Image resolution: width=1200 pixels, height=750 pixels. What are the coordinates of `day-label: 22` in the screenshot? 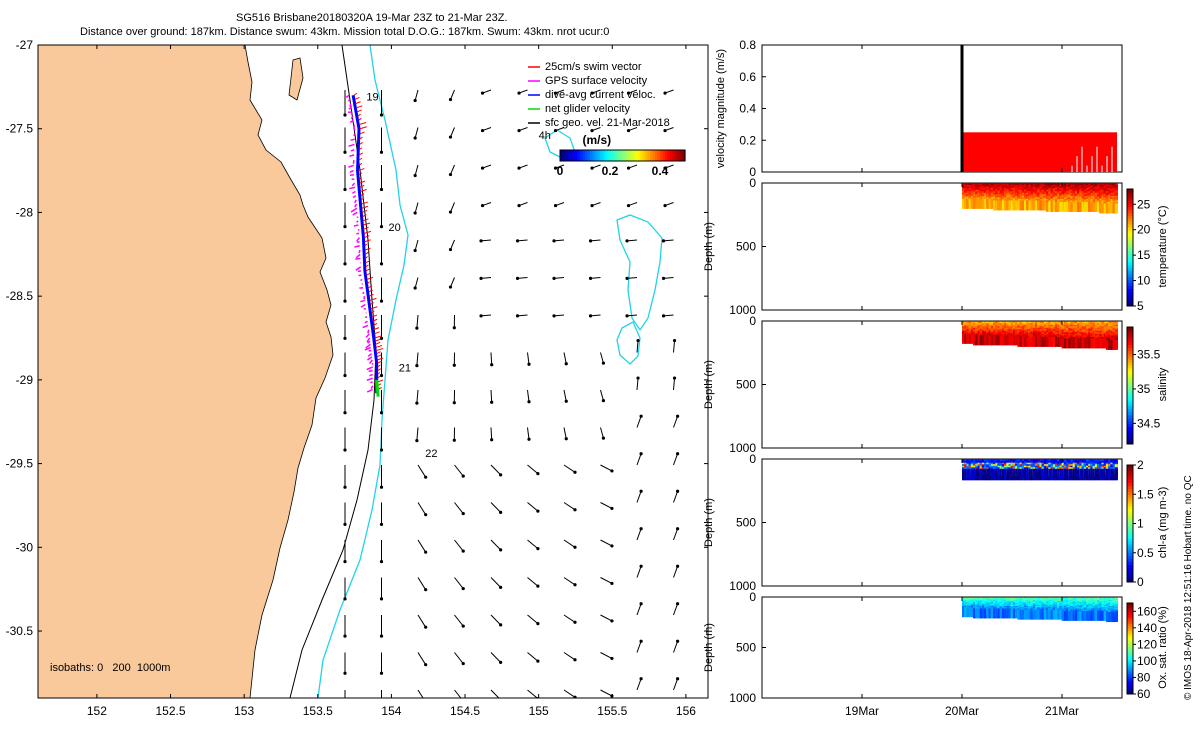 It's located at (431, 454).